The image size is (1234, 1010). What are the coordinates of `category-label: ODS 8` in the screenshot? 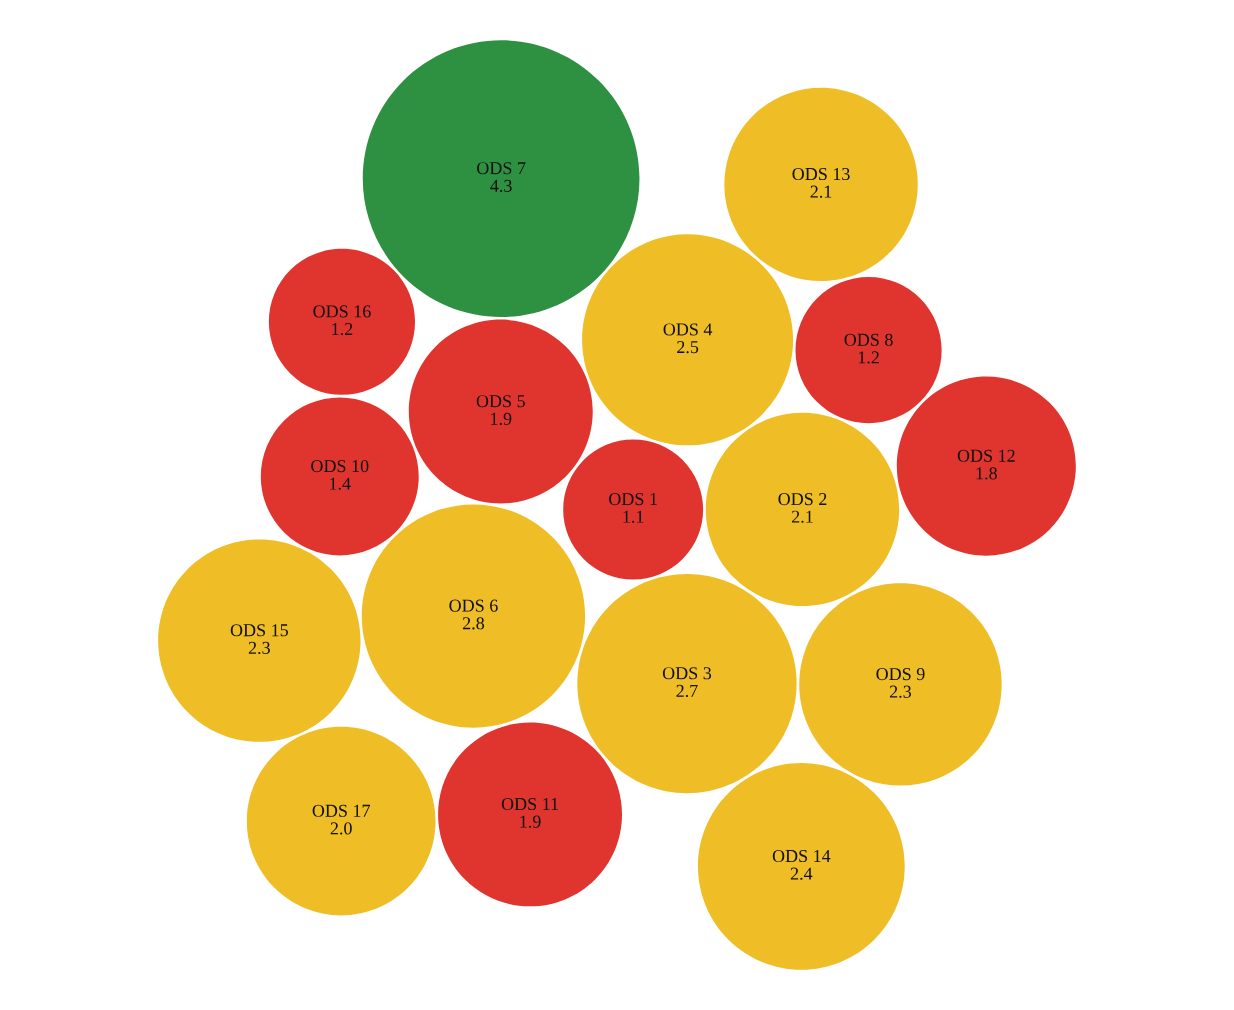 It's located at (868, 339).